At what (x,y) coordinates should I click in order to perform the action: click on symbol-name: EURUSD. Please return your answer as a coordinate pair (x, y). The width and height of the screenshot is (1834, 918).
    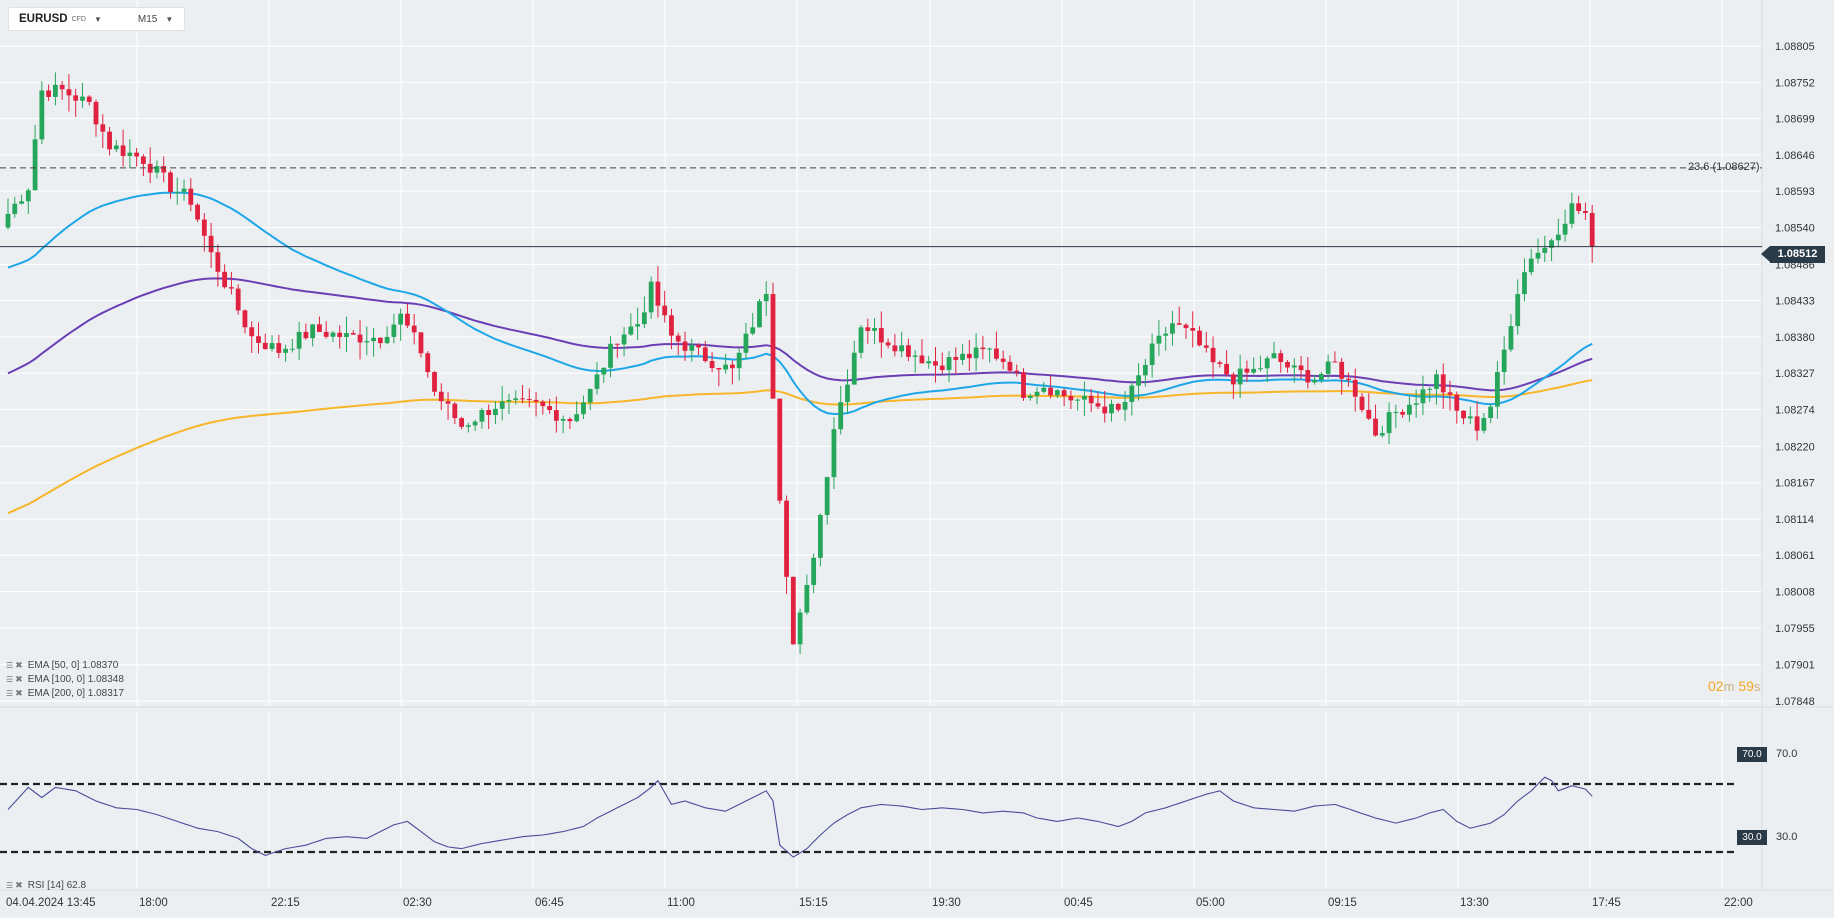
    Looking at the image, I should click on (43, 19).